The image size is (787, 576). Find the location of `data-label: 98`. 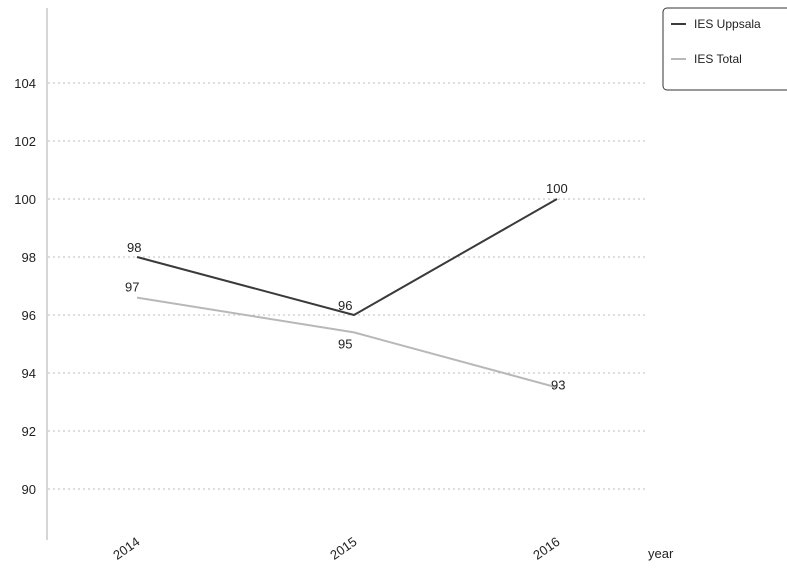

data-label: 98 is located at coordinates (134, 247).